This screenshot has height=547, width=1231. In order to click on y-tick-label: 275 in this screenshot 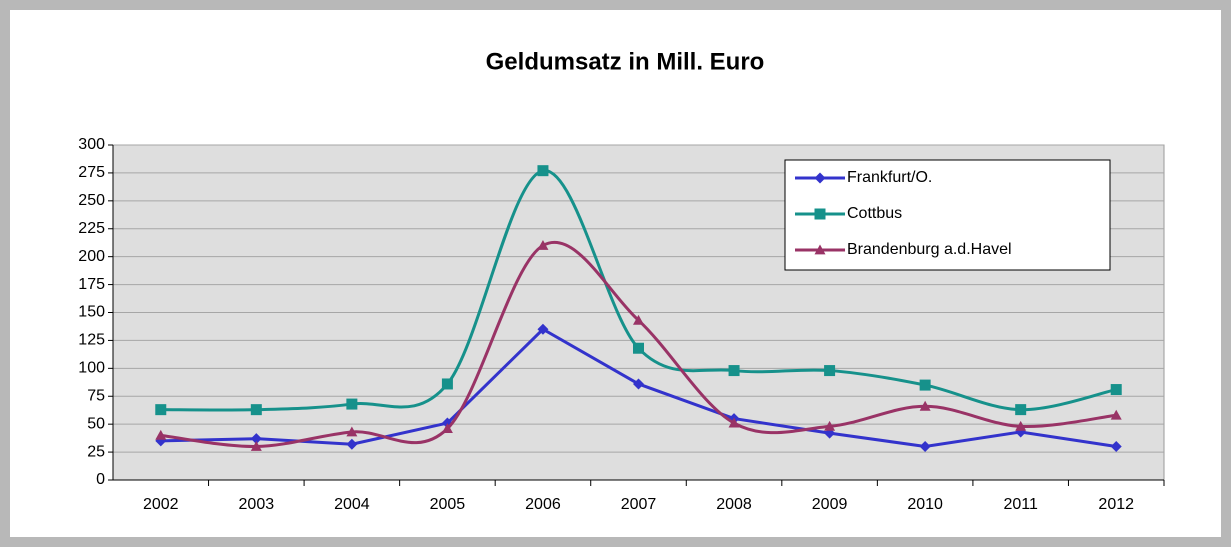, I will do `click(91, 172)`.